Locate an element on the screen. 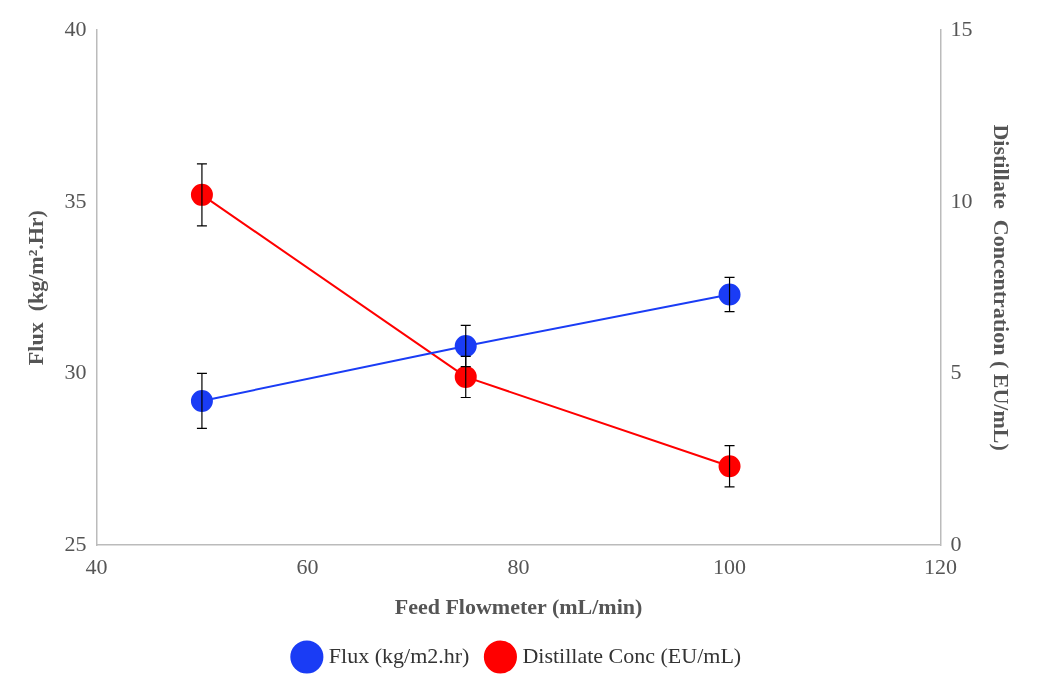  legend-label: Flux (kg/m2.hr) is located at coordinates (399, 655).